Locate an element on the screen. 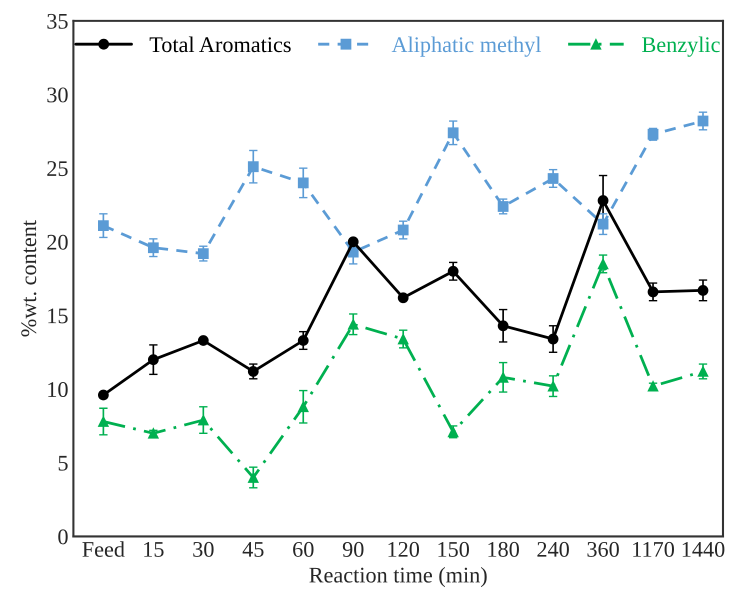 The height and width of the screenshot is (596, 734). x-tick-label: 240 is located at coordinates (553, 549).